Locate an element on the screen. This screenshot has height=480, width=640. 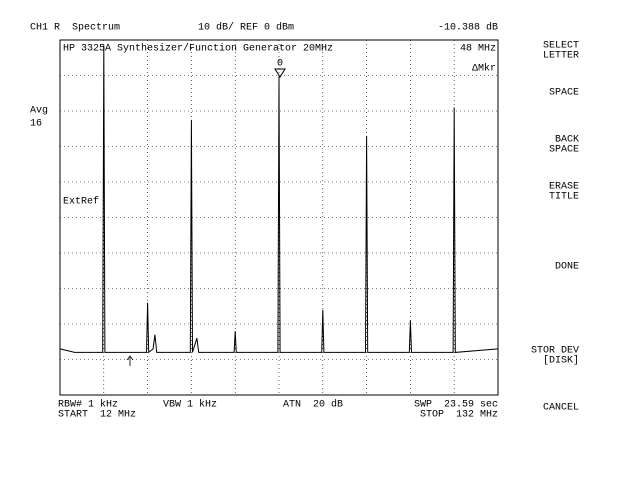
softkey-label: SELECT is located at coordinates (561, 46).